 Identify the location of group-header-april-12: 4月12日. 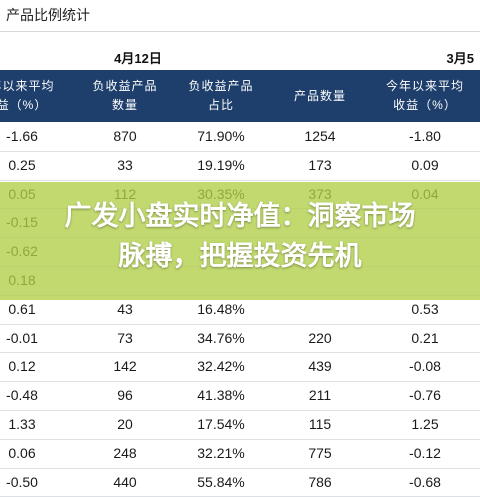
(138, 58).